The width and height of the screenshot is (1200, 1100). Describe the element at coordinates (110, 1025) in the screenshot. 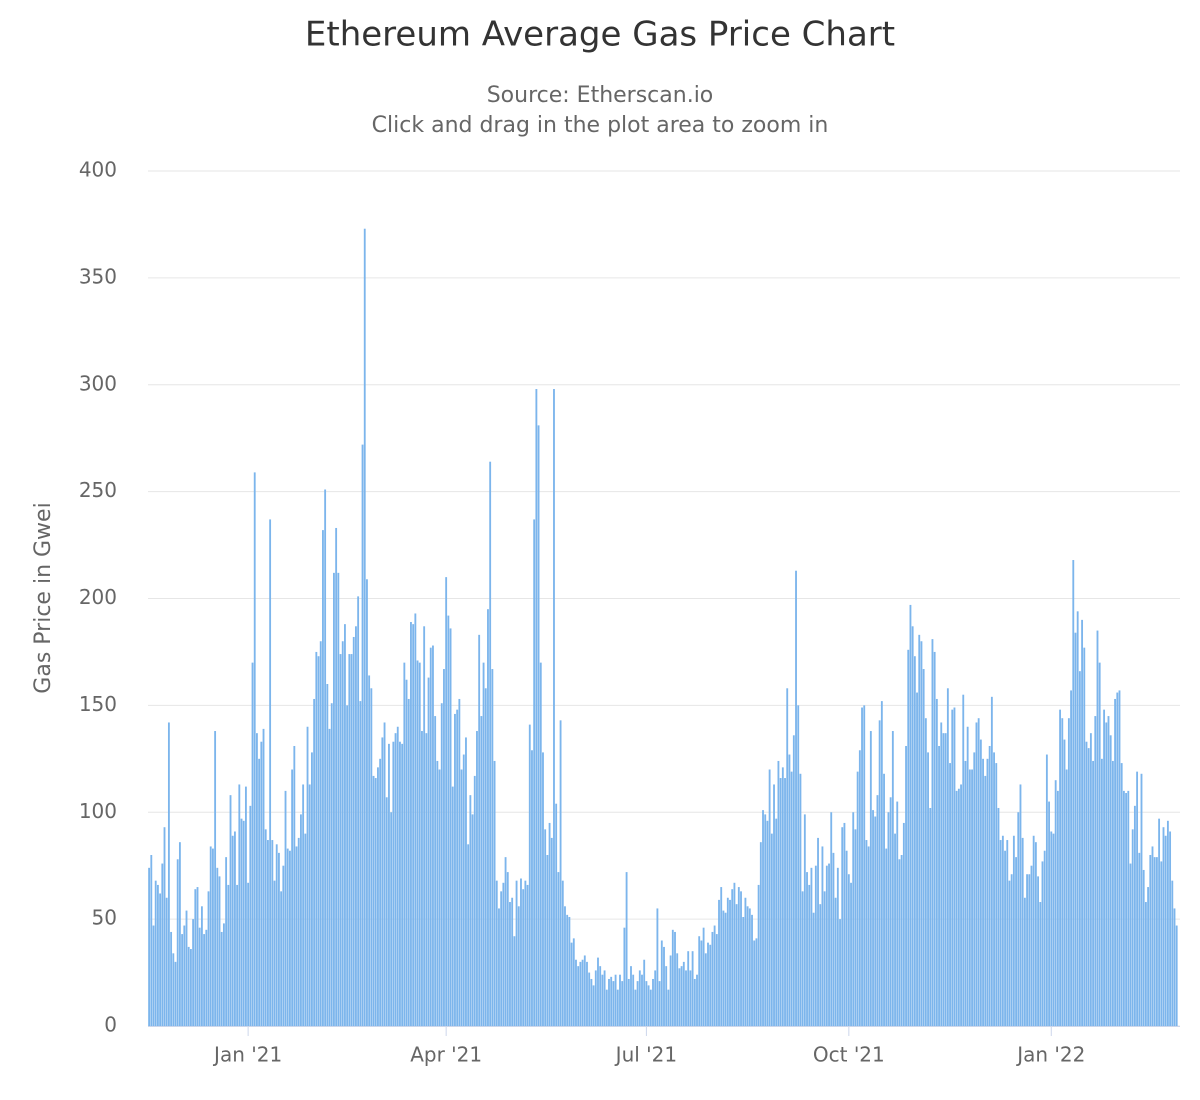

I see `y-tick-label: 0` at that location.